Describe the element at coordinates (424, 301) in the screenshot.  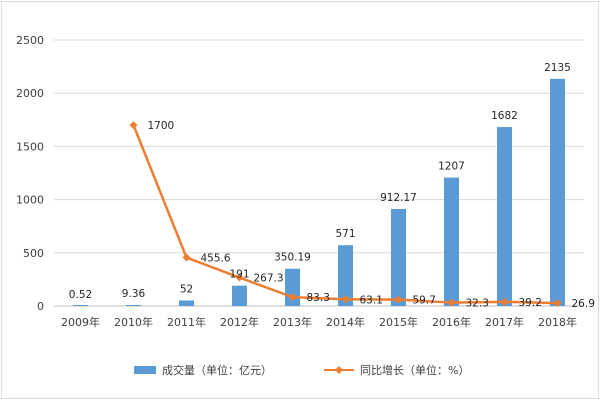
I see `line-value-label: 59.7` at that location.